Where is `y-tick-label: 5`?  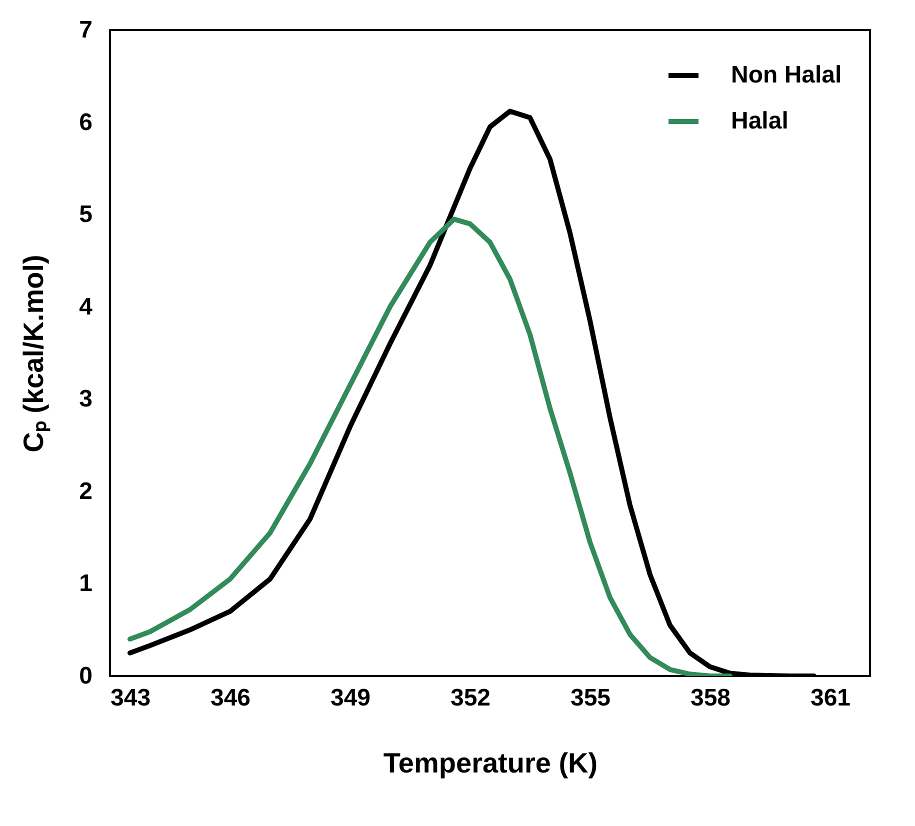
y-tick-label: 5 is located at coordinates (85, 214).